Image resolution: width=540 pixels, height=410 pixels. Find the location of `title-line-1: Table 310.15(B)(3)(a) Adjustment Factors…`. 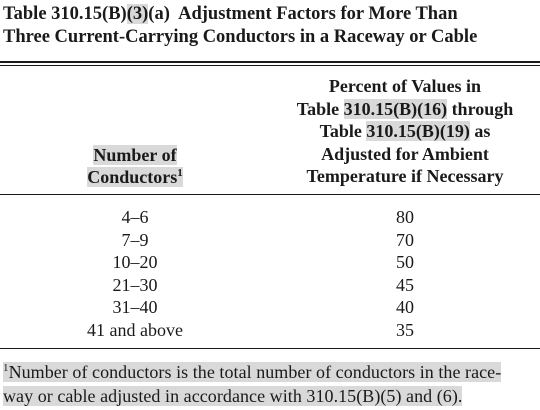

title-line-1: Table 310.15(B)(3)(a) Adjustment Factors… is located at coordinates (270, 14).